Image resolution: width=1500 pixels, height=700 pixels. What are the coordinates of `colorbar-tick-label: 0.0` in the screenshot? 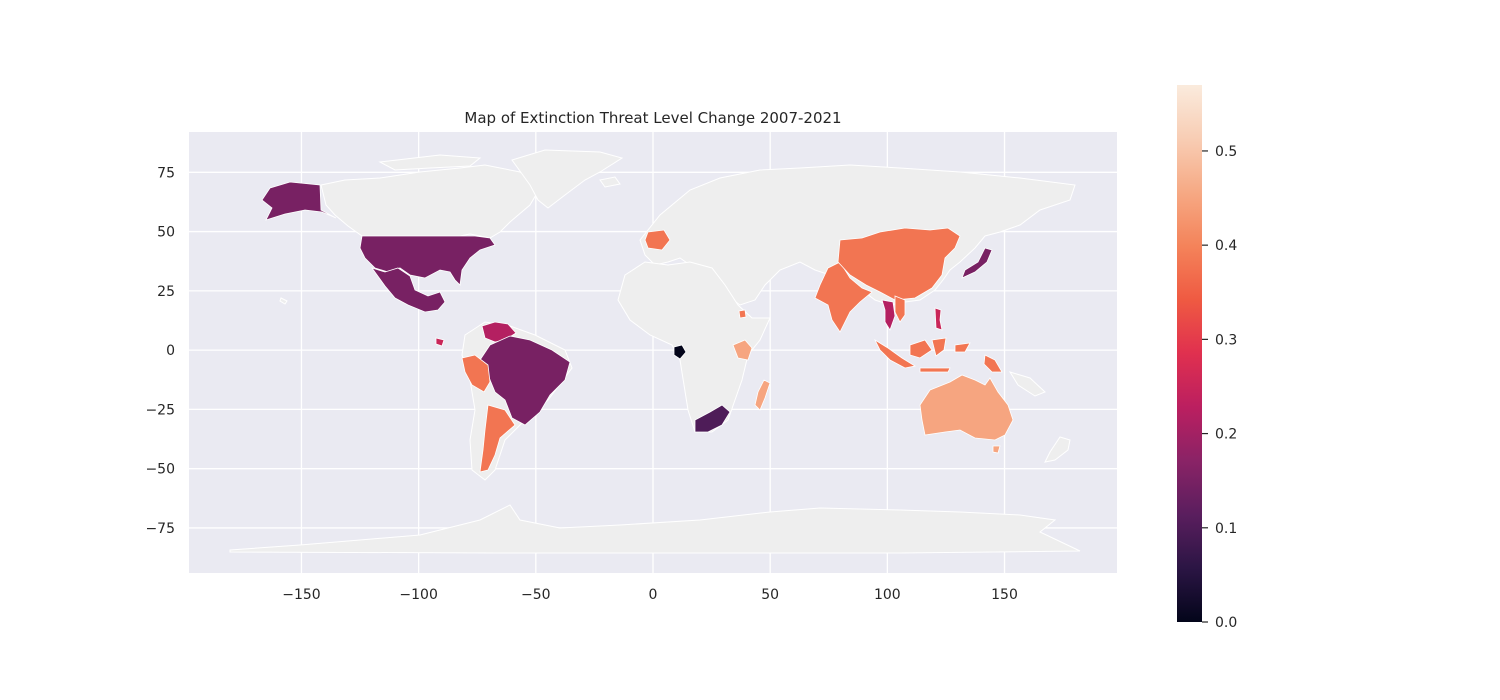 It's located at (1226, 623).